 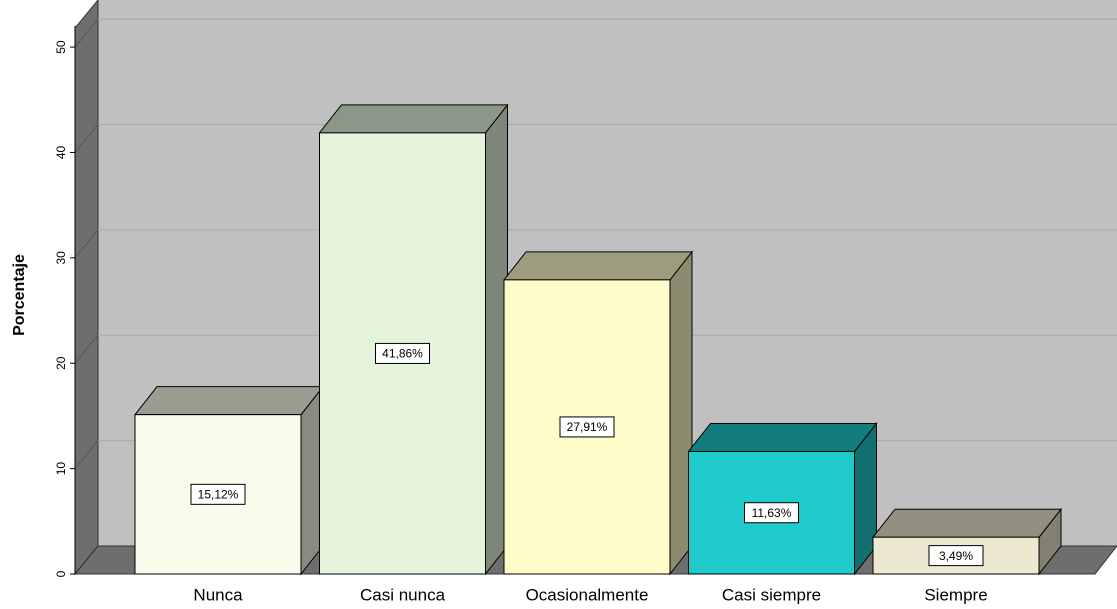 I want to click on y-tick-label: 10, so click(x=61, y=469).